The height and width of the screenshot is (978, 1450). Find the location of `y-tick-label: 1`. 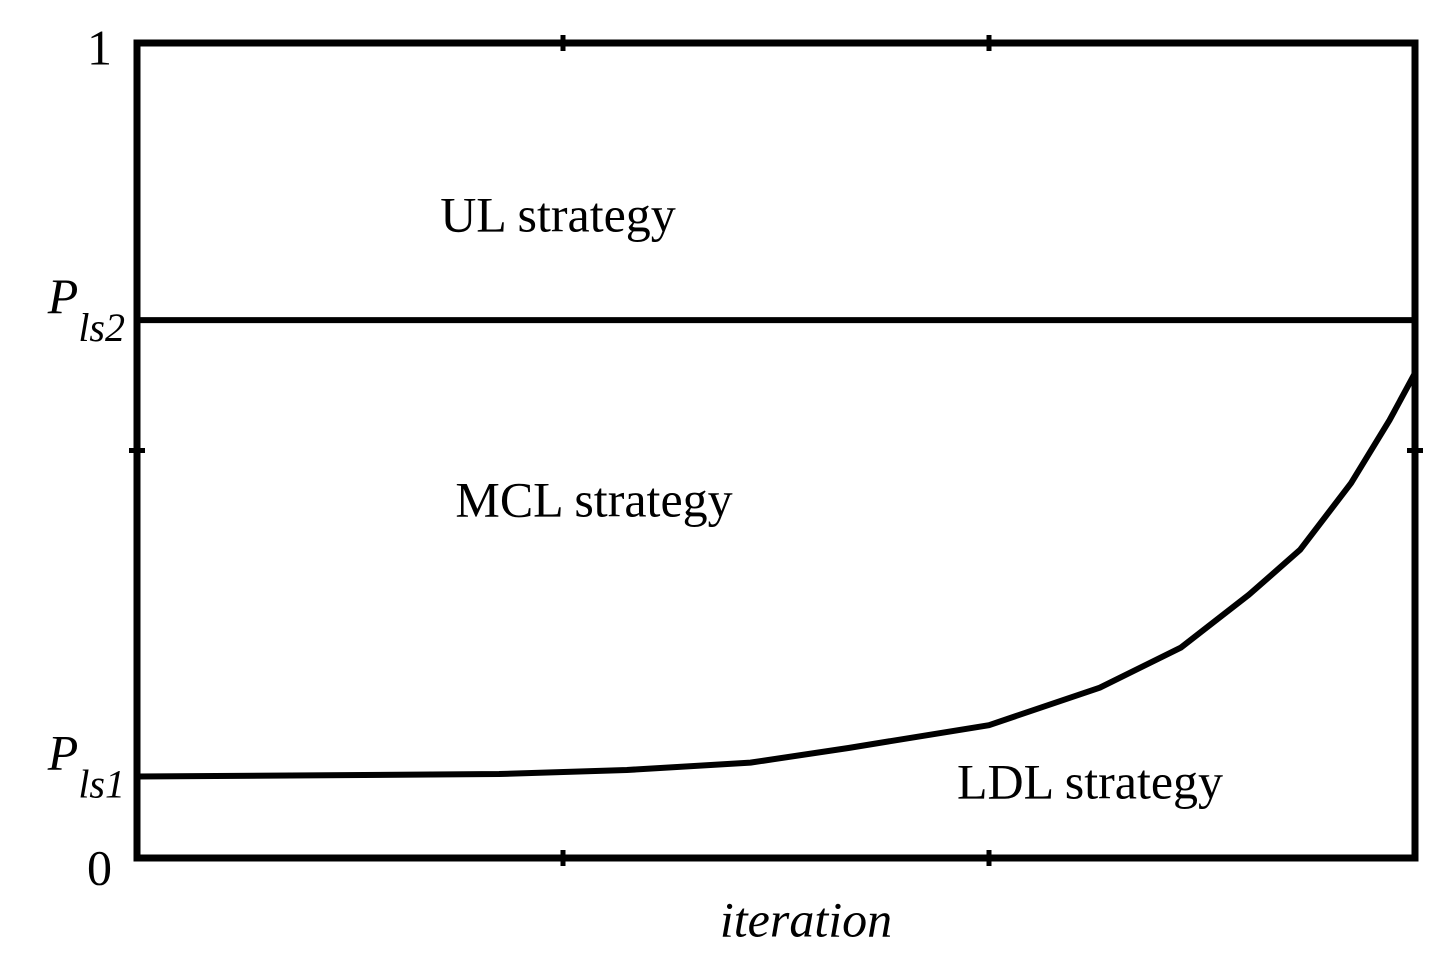

y-tick-label: 1 is located at coordinates (99, 47).